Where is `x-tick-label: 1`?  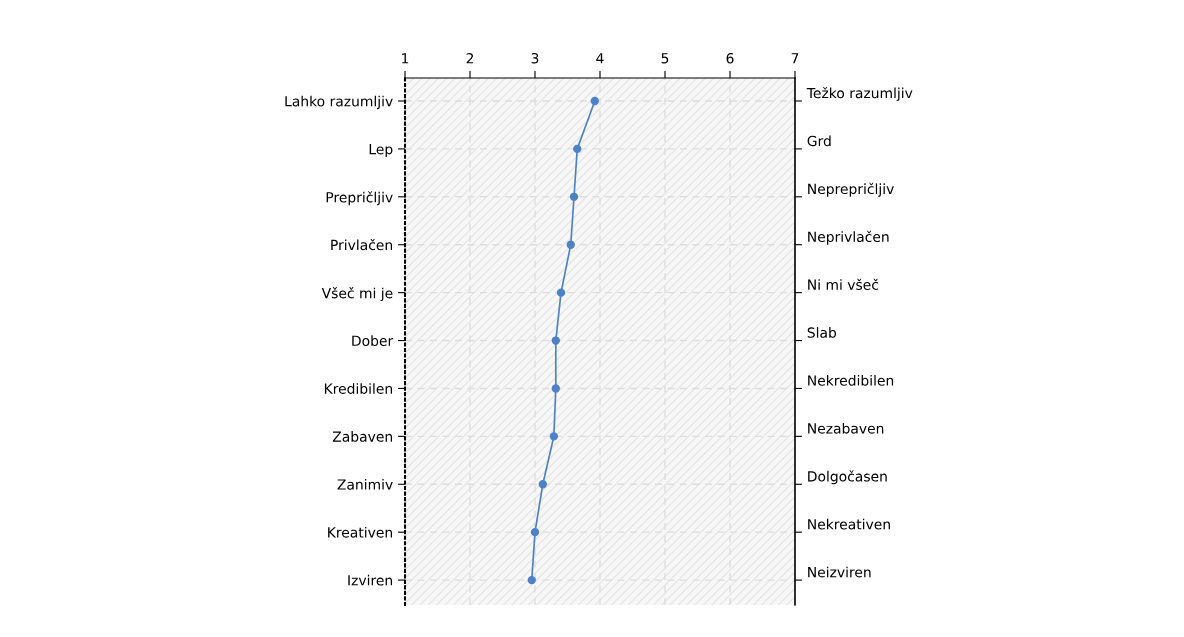 x-tick-label: 1 is located at coordinates (405, 58).